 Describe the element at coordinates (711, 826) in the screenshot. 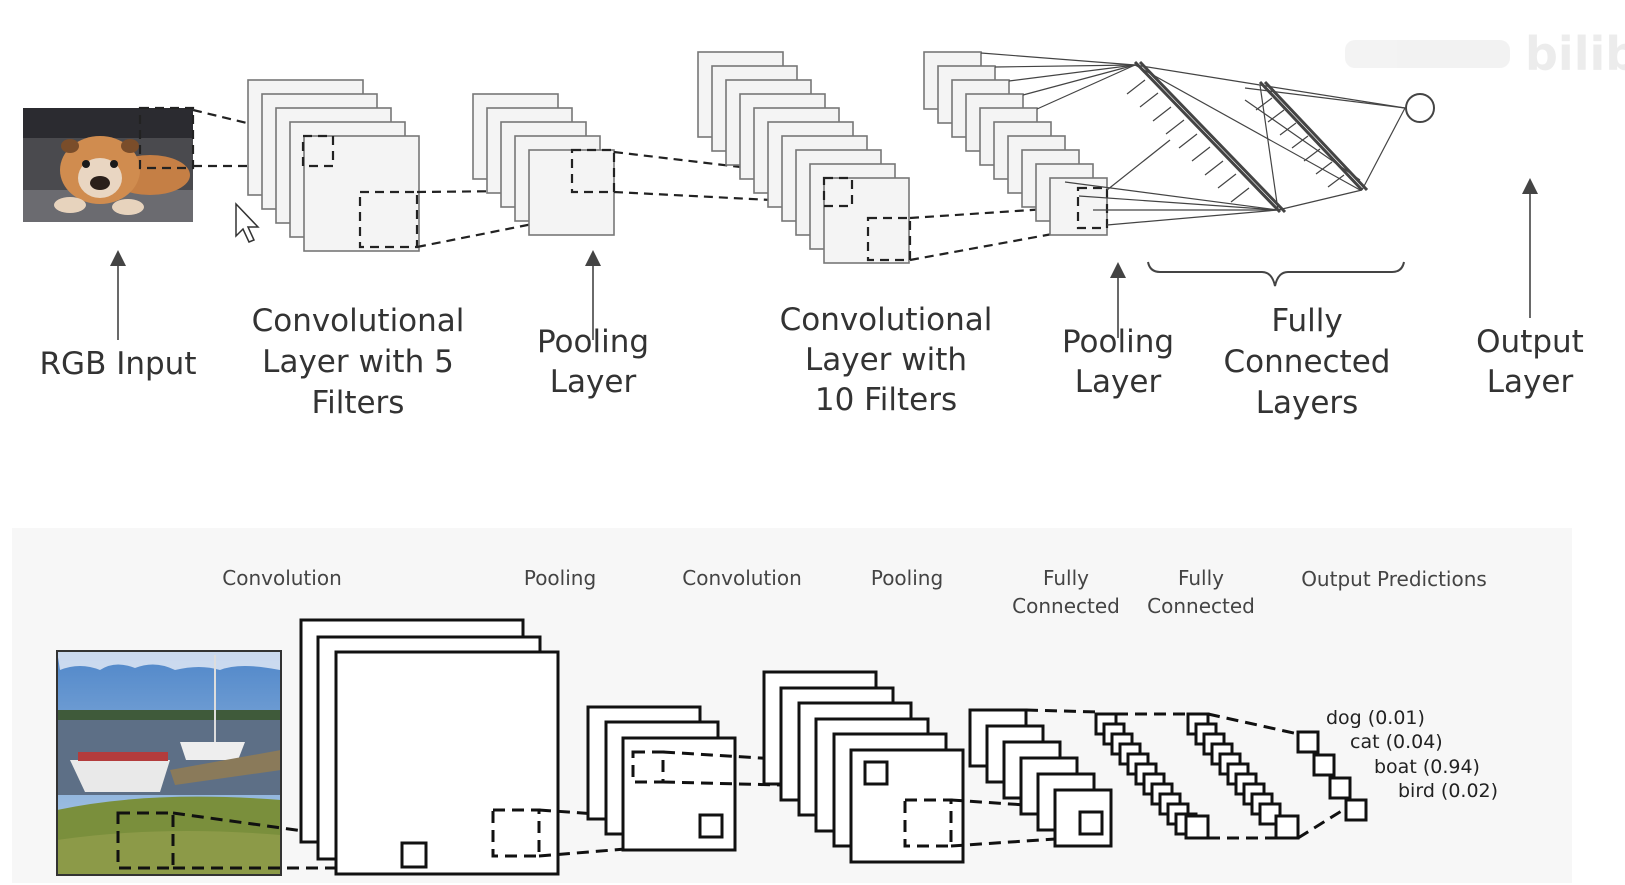

I see `bottom-pool1-unit` at that location.